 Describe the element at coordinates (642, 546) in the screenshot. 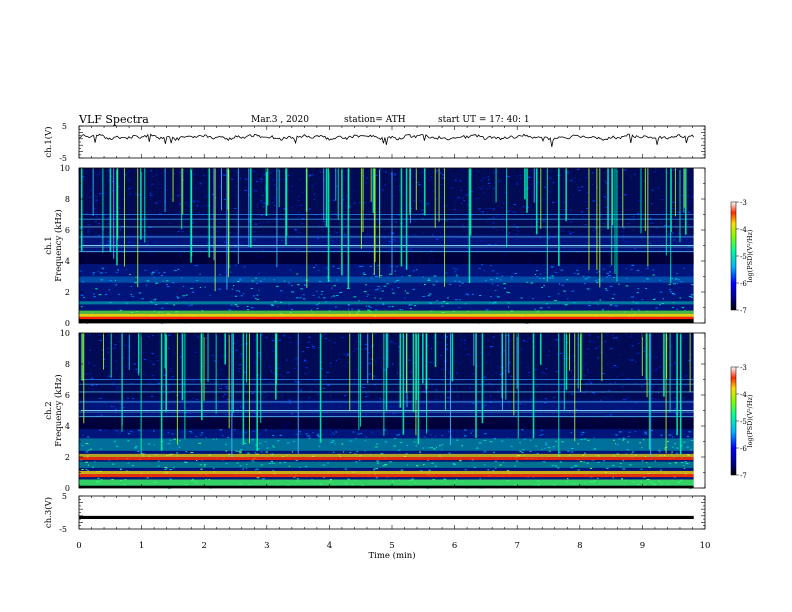

I see `x-tick-label: 9` at that location.